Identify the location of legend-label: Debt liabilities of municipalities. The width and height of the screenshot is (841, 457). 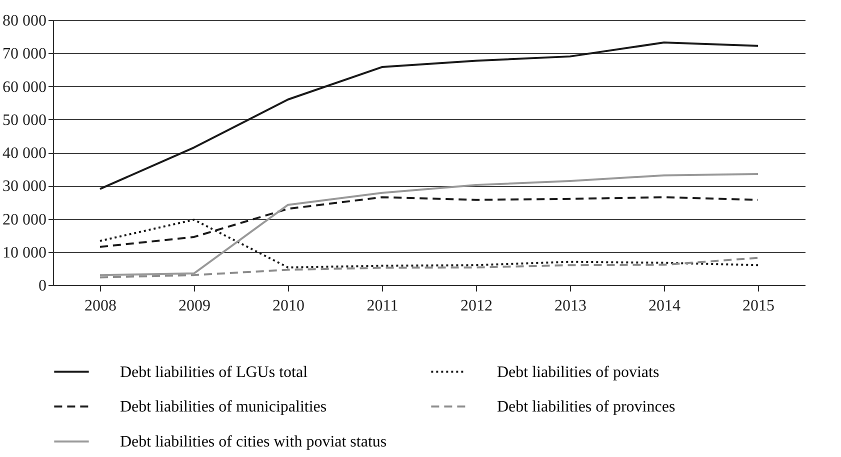
(223, 407).